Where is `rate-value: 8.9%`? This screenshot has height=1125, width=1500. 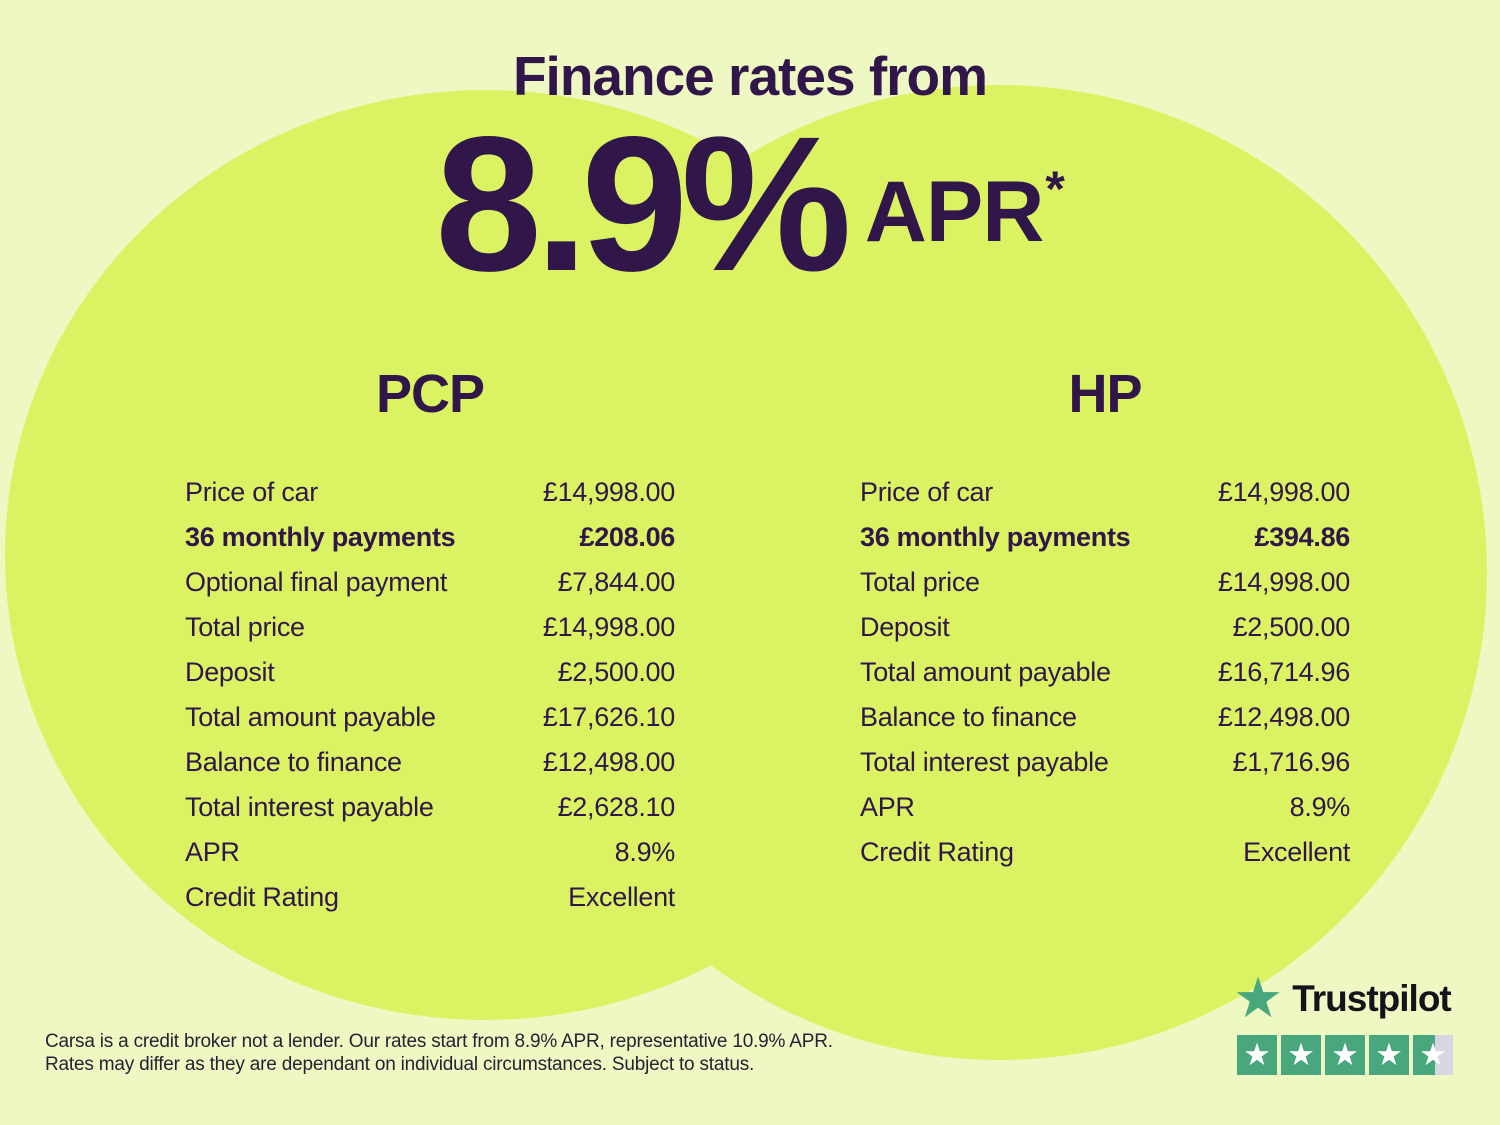 rate-value: 8.9% is located at coordinates (643, 203).